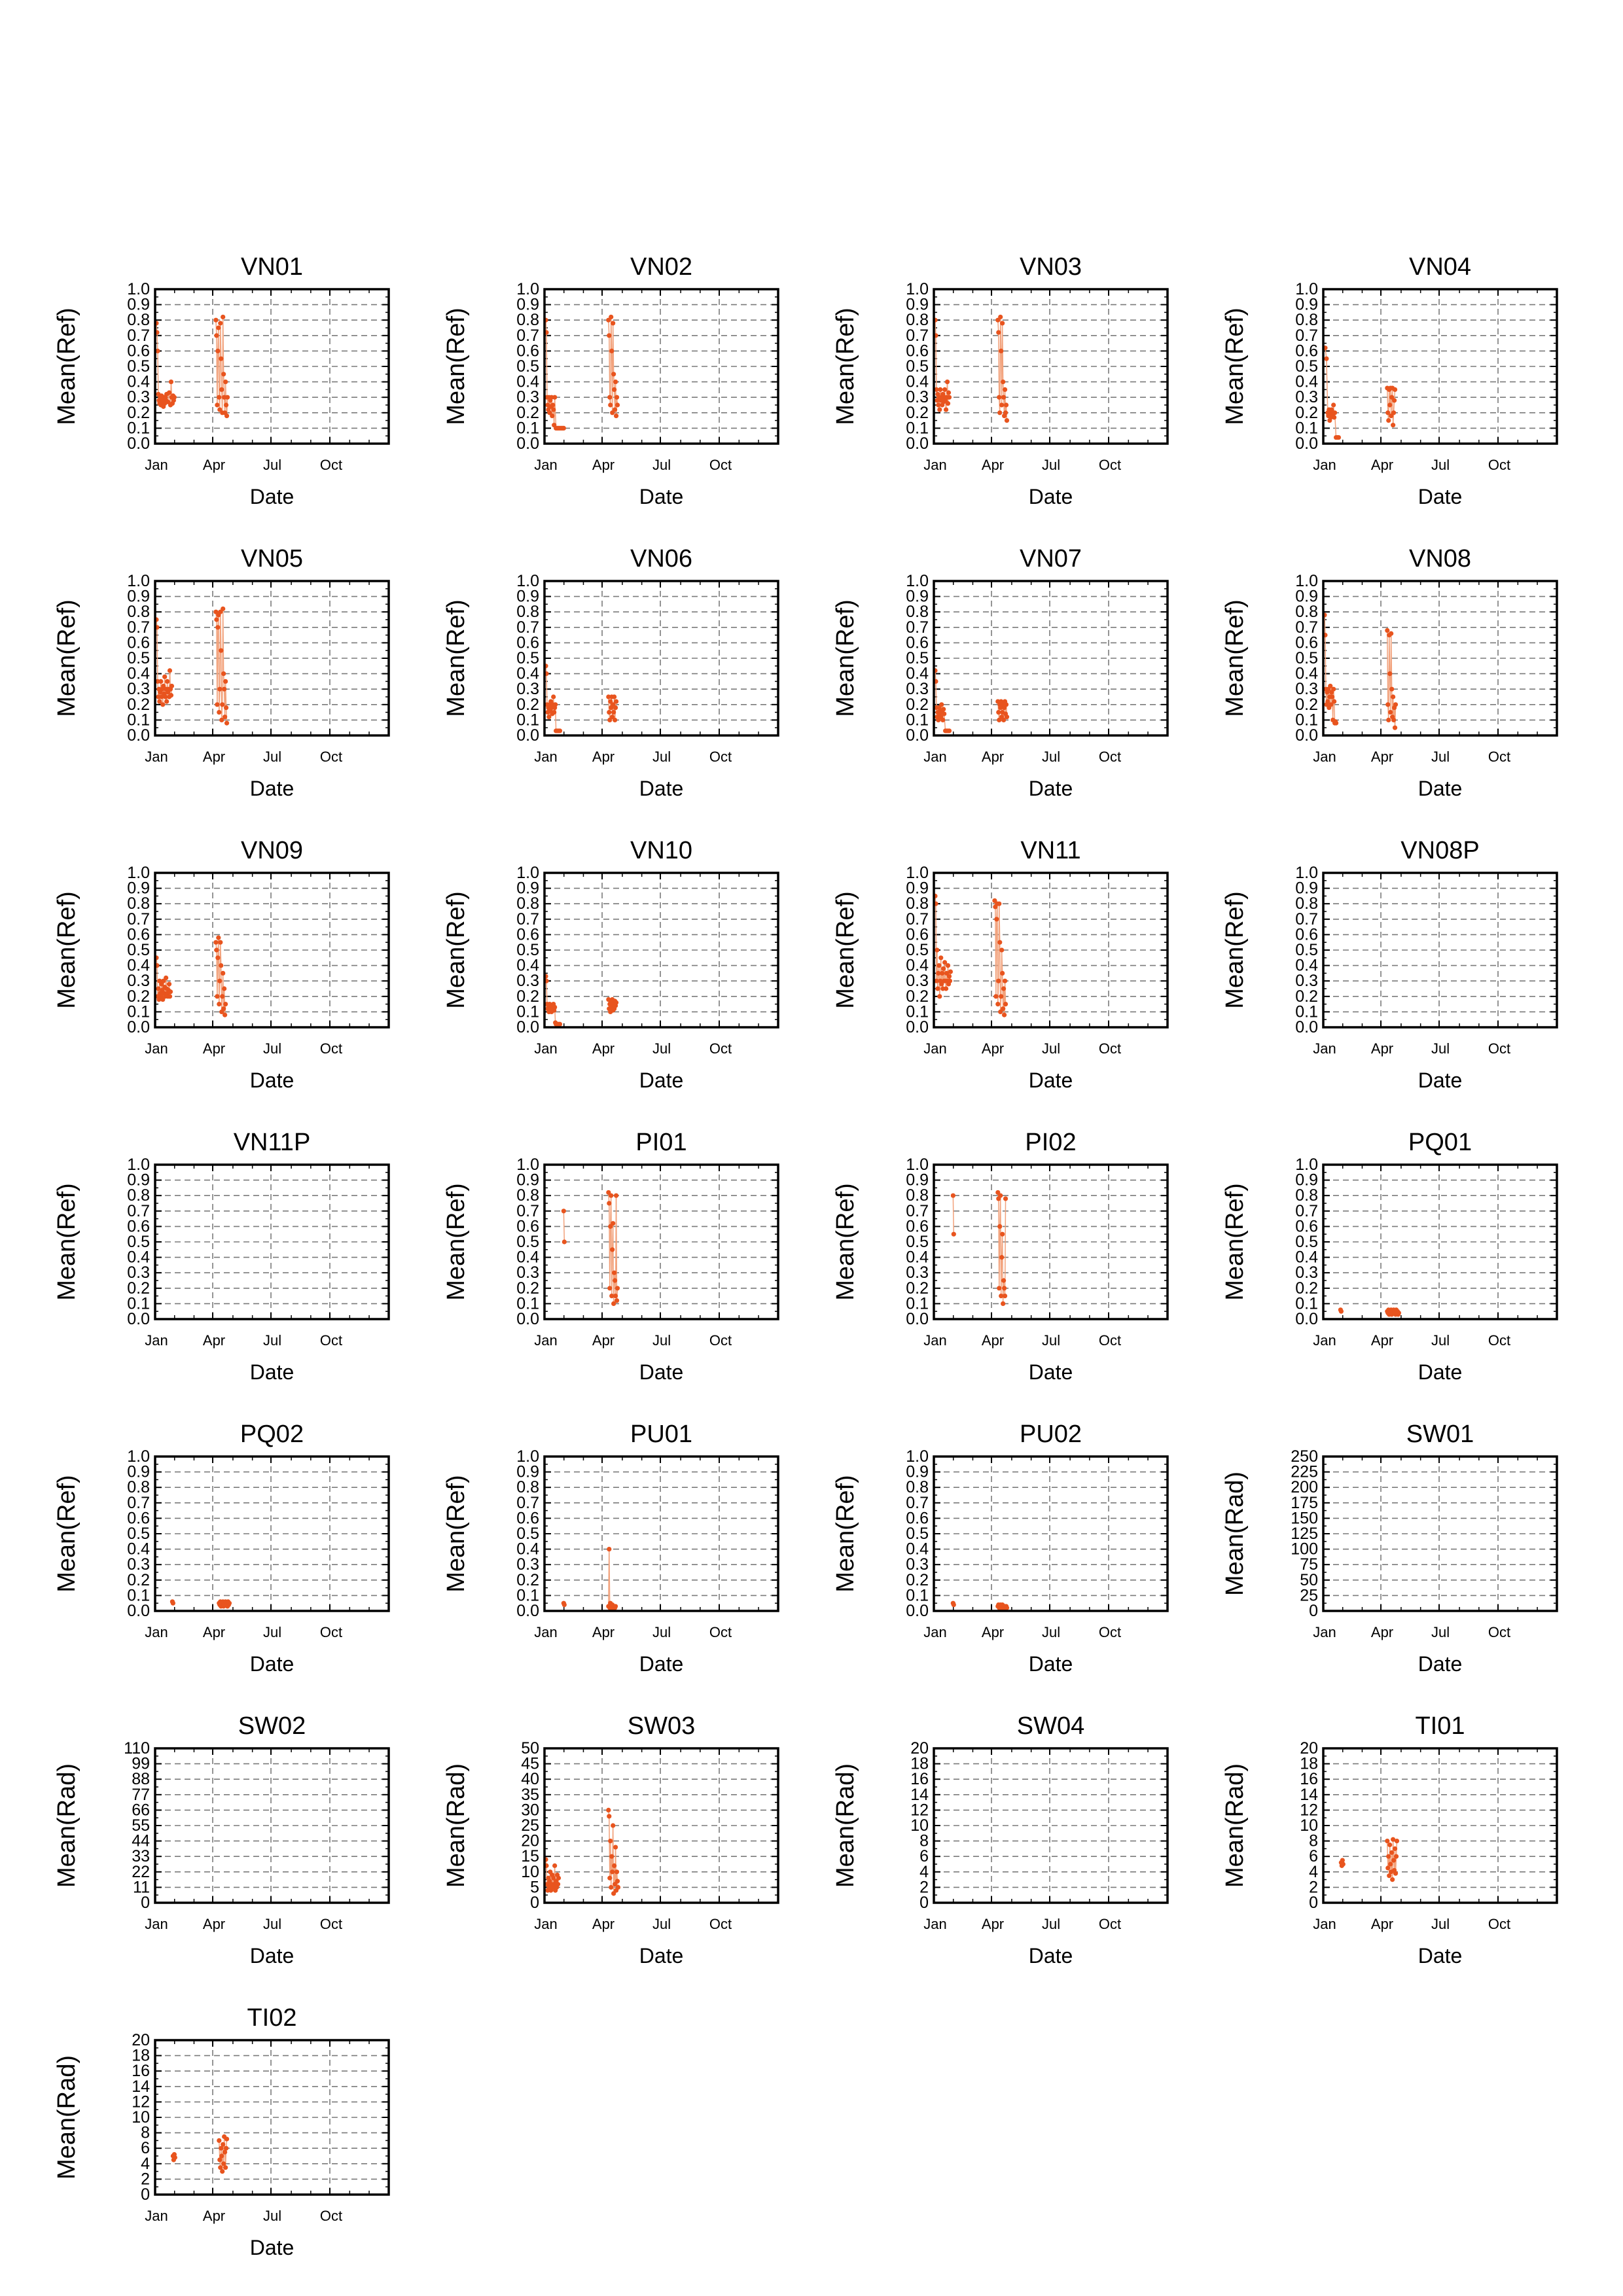 The image size is (1623, 2296). What do you see at coordinates (1440, 559) in the screenshot?
I see `plot-title: VN08` at bounding box center [1440, 559].